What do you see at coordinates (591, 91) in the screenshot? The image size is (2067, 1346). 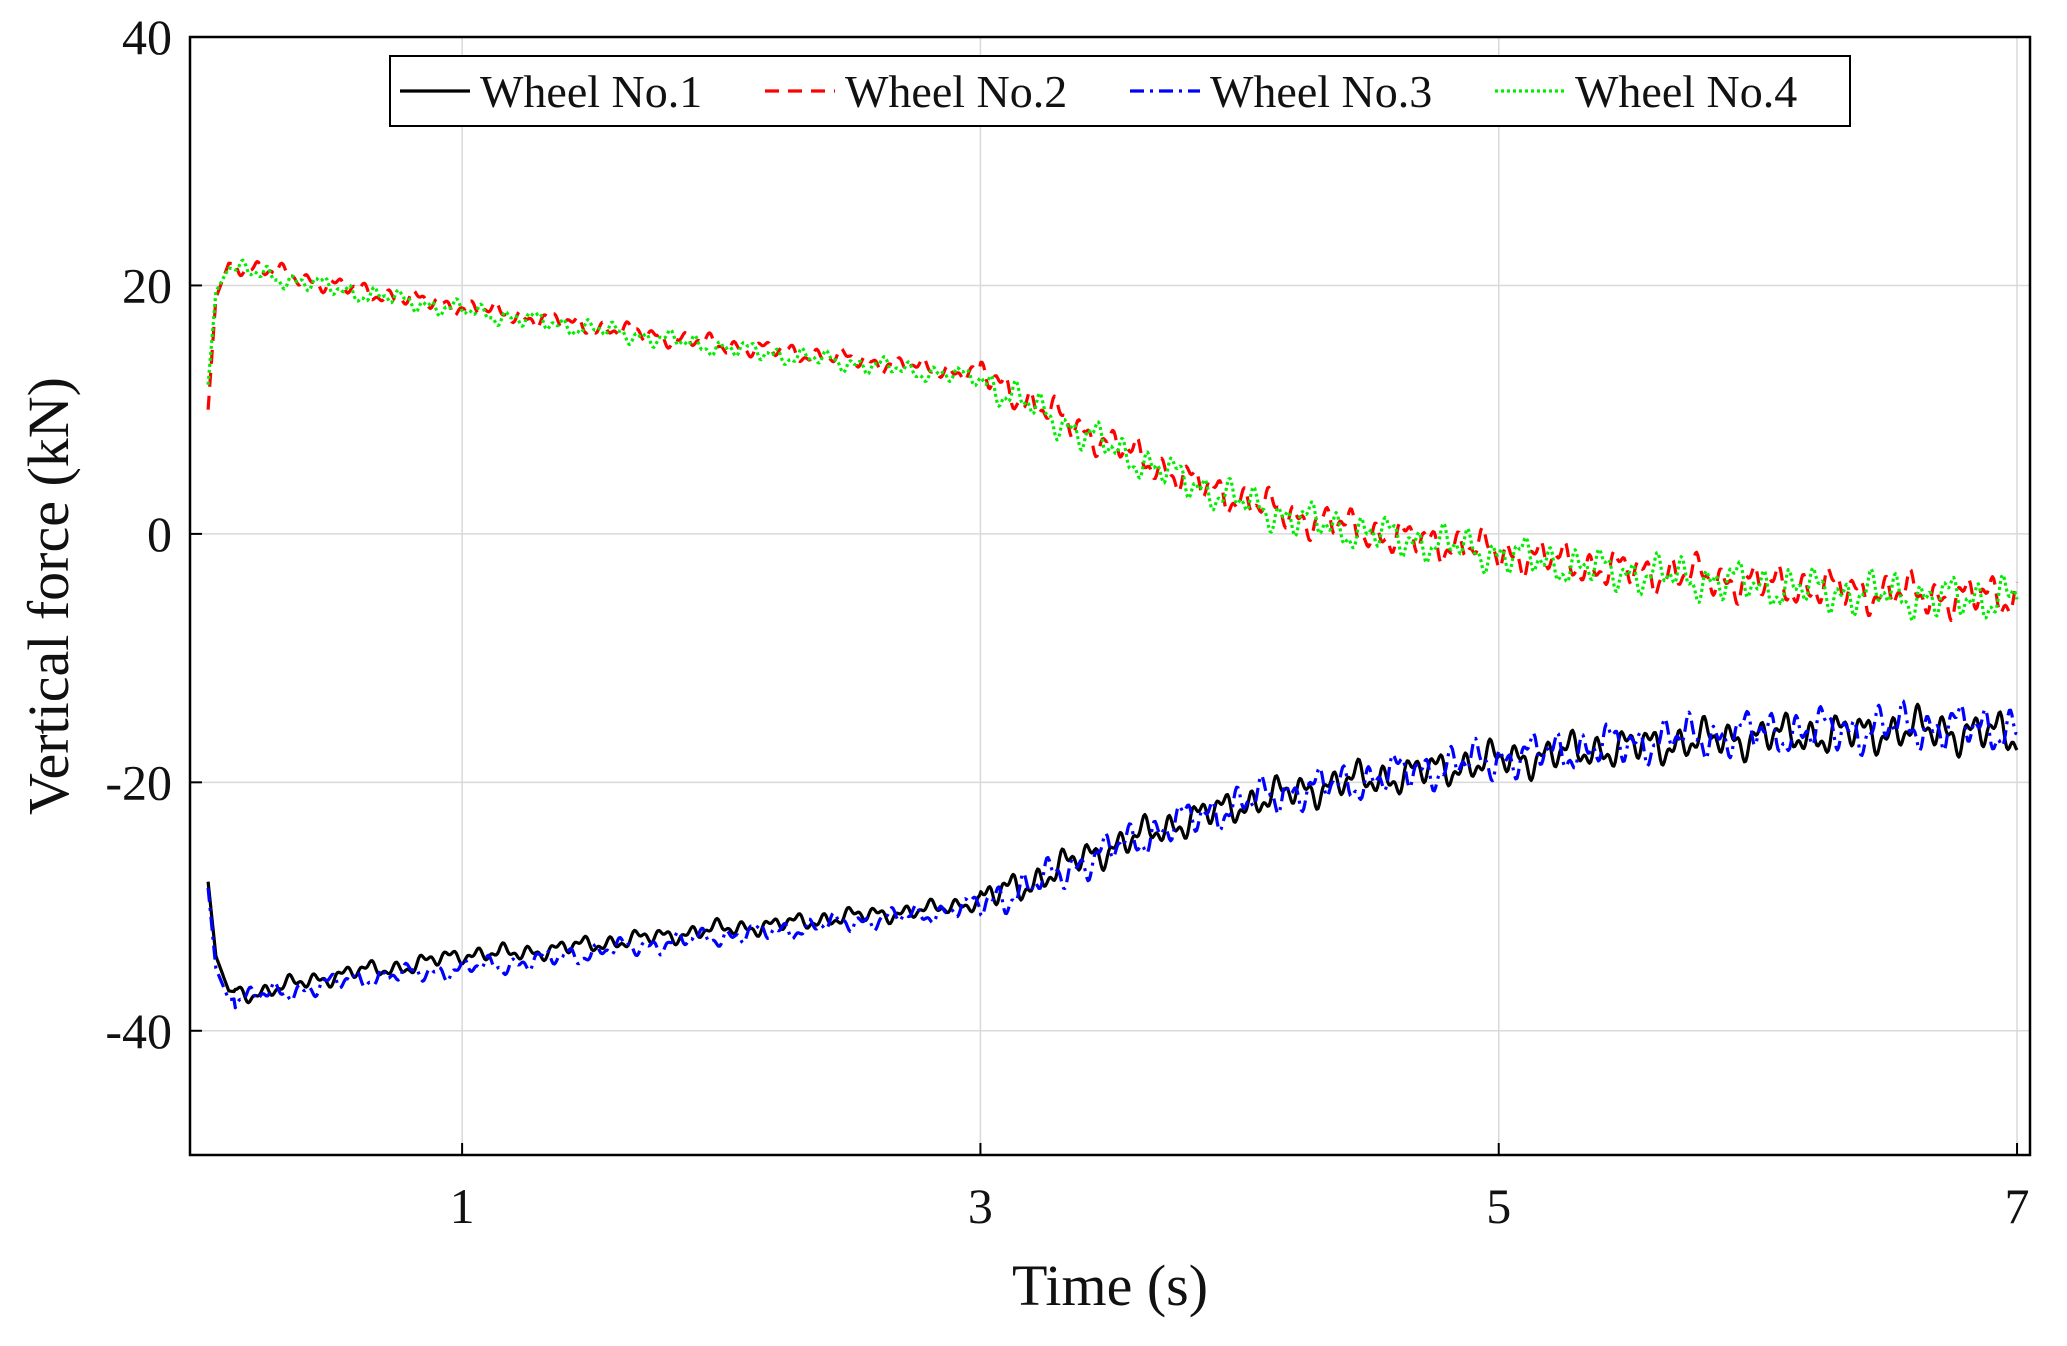 I see `legend-label-wheel-1: Wheel No.1` at bounding box center [591, 91].